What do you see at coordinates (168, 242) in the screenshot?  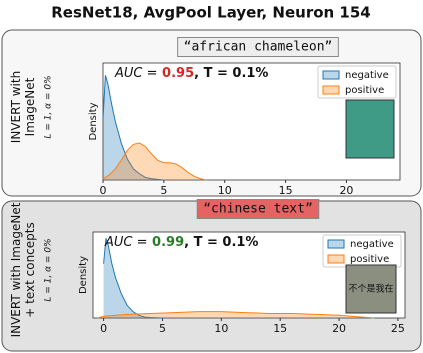 I see `auc-value: 0.99` at bounding box center [168, 242].